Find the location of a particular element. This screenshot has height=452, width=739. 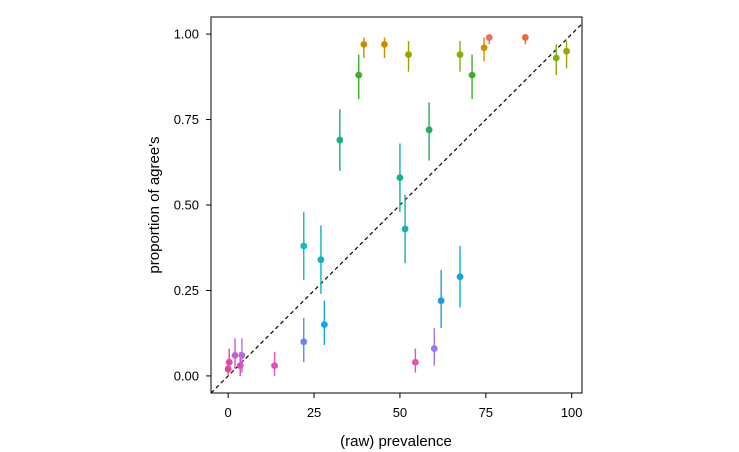

y-tick-label: 0.00 is located at coordinates (186, 375).